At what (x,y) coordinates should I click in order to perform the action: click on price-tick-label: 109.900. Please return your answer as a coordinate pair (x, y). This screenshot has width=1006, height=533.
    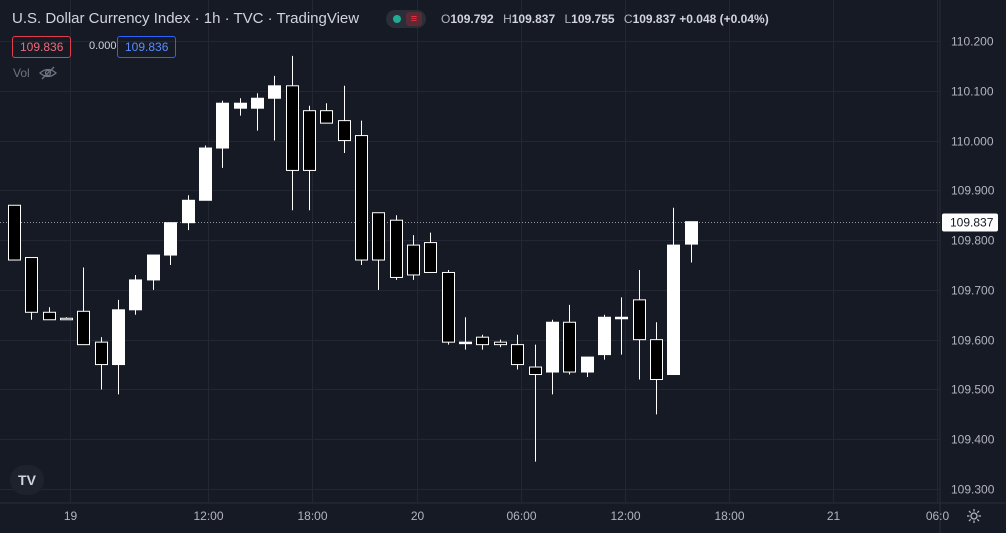
    Looking at the image, I should click on (973, 191).